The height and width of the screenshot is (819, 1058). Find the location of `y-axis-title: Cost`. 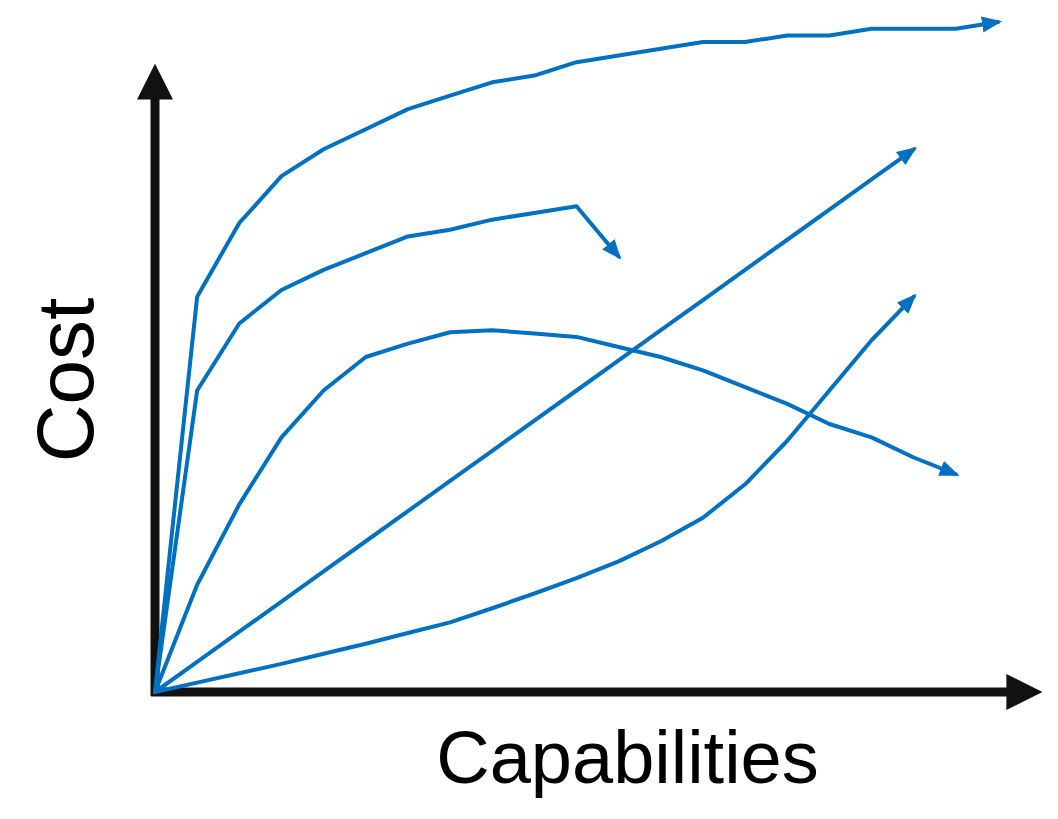

y-axis-title: Cost is located at coordinates (65, 380).